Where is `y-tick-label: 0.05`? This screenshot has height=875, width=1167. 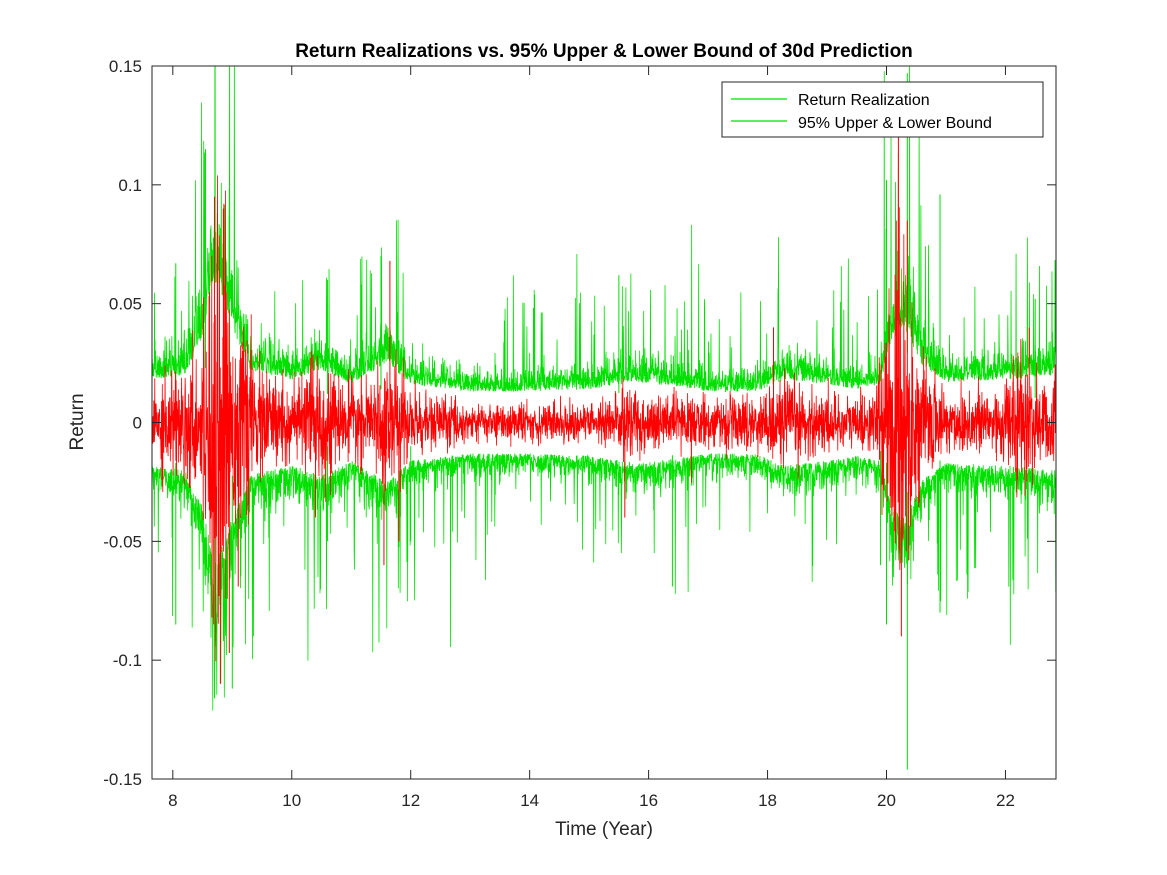
y-tick-label: 0.05 is located at coordinates (125, 304).